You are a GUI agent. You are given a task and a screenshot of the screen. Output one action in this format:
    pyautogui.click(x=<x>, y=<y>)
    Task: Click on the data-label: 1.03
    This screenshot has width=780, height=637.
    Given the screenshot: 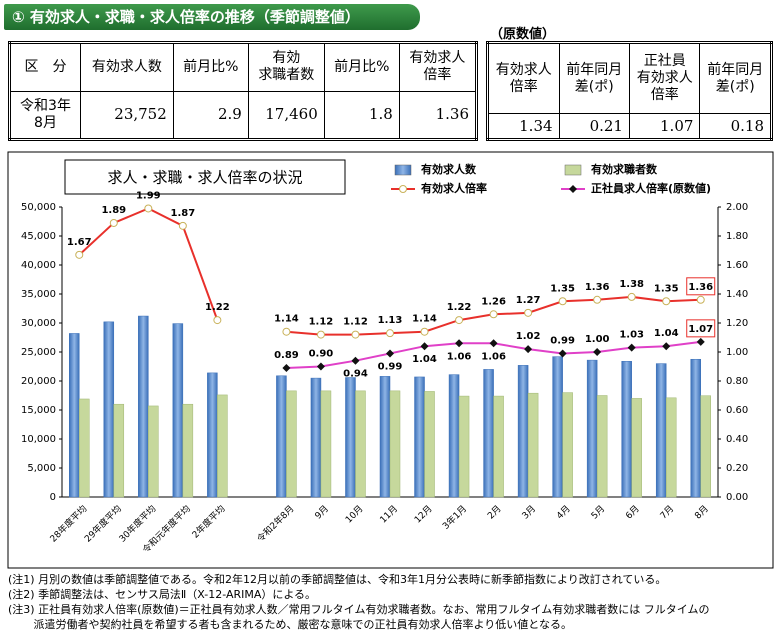 What is the action you would take?
    pyautogui.click(x=631, y=335)
    